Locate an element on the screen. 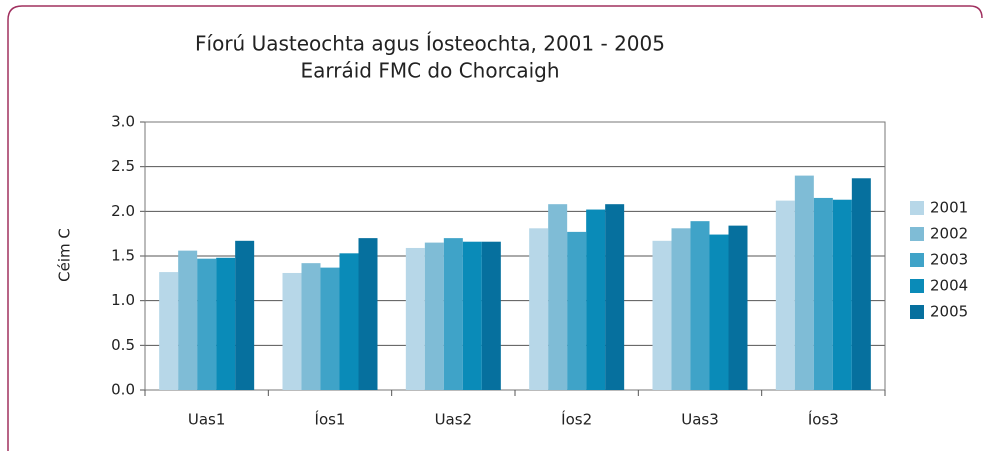 The image size is (987, 451). legend-label: 2003 is located at coordinates (949, 260).